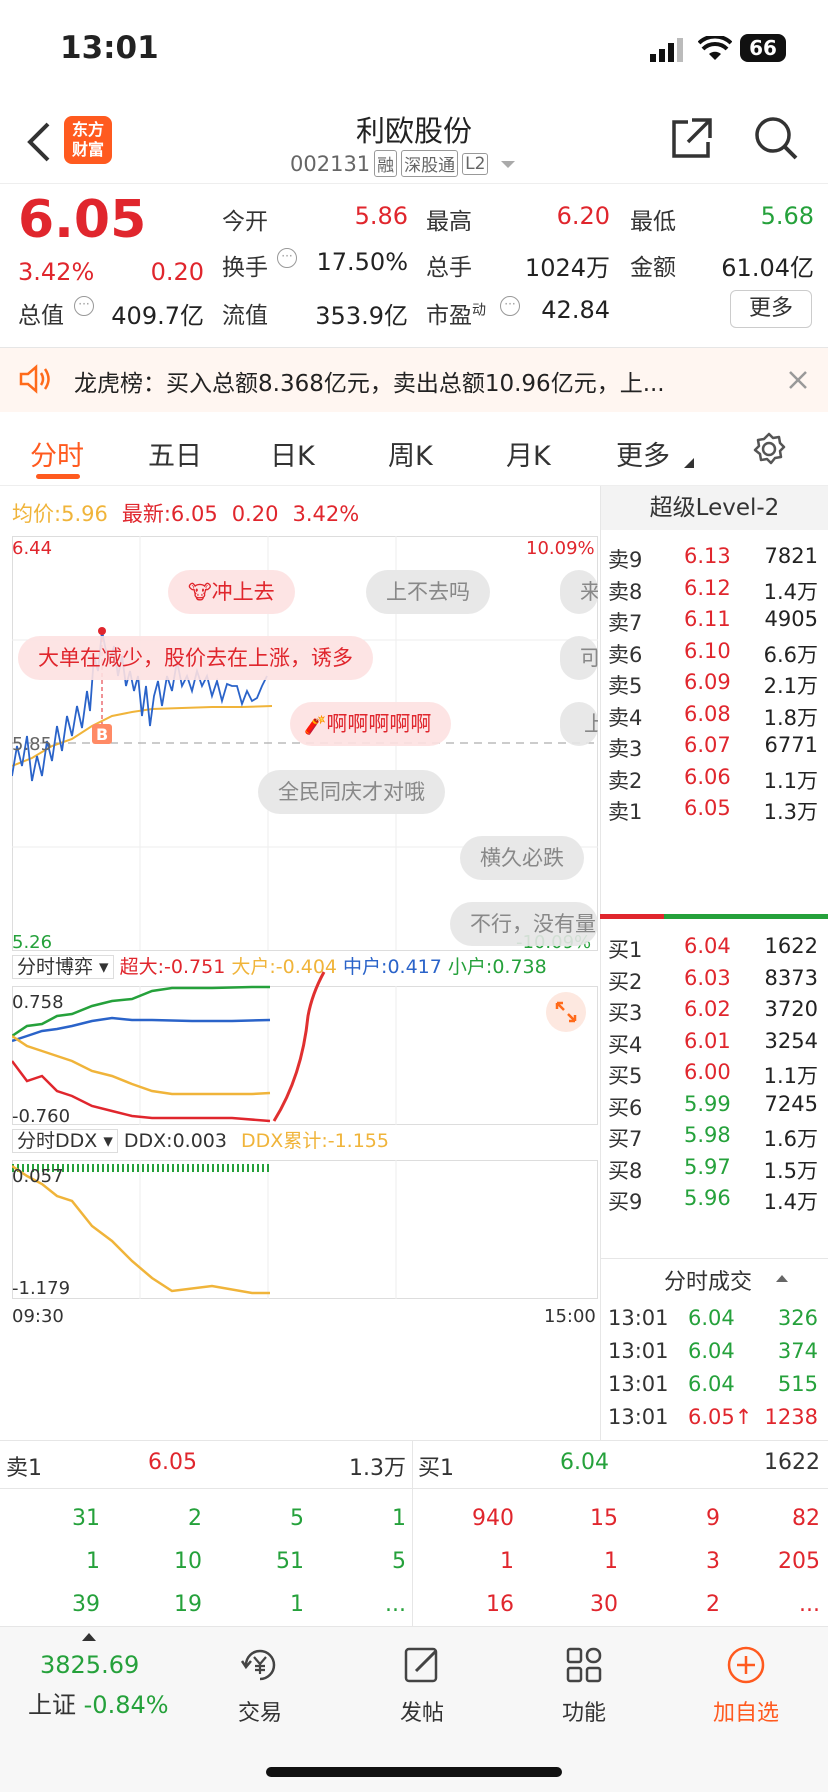  What do you see at coordinates (32, 744) in the screenshot?
I see `price-axis-mid: 5.85` at bounding box center [32, 744].